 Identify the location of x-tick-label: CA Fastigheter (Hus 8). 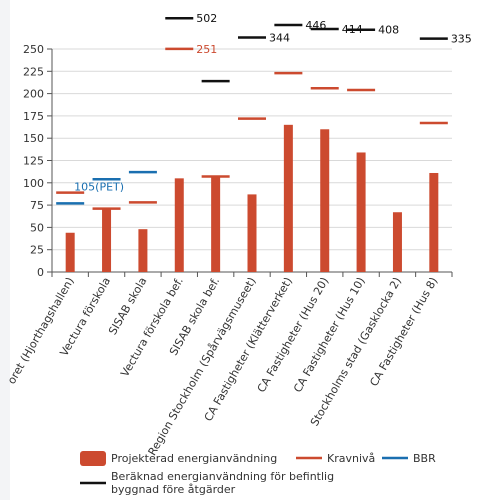
(403, 332).